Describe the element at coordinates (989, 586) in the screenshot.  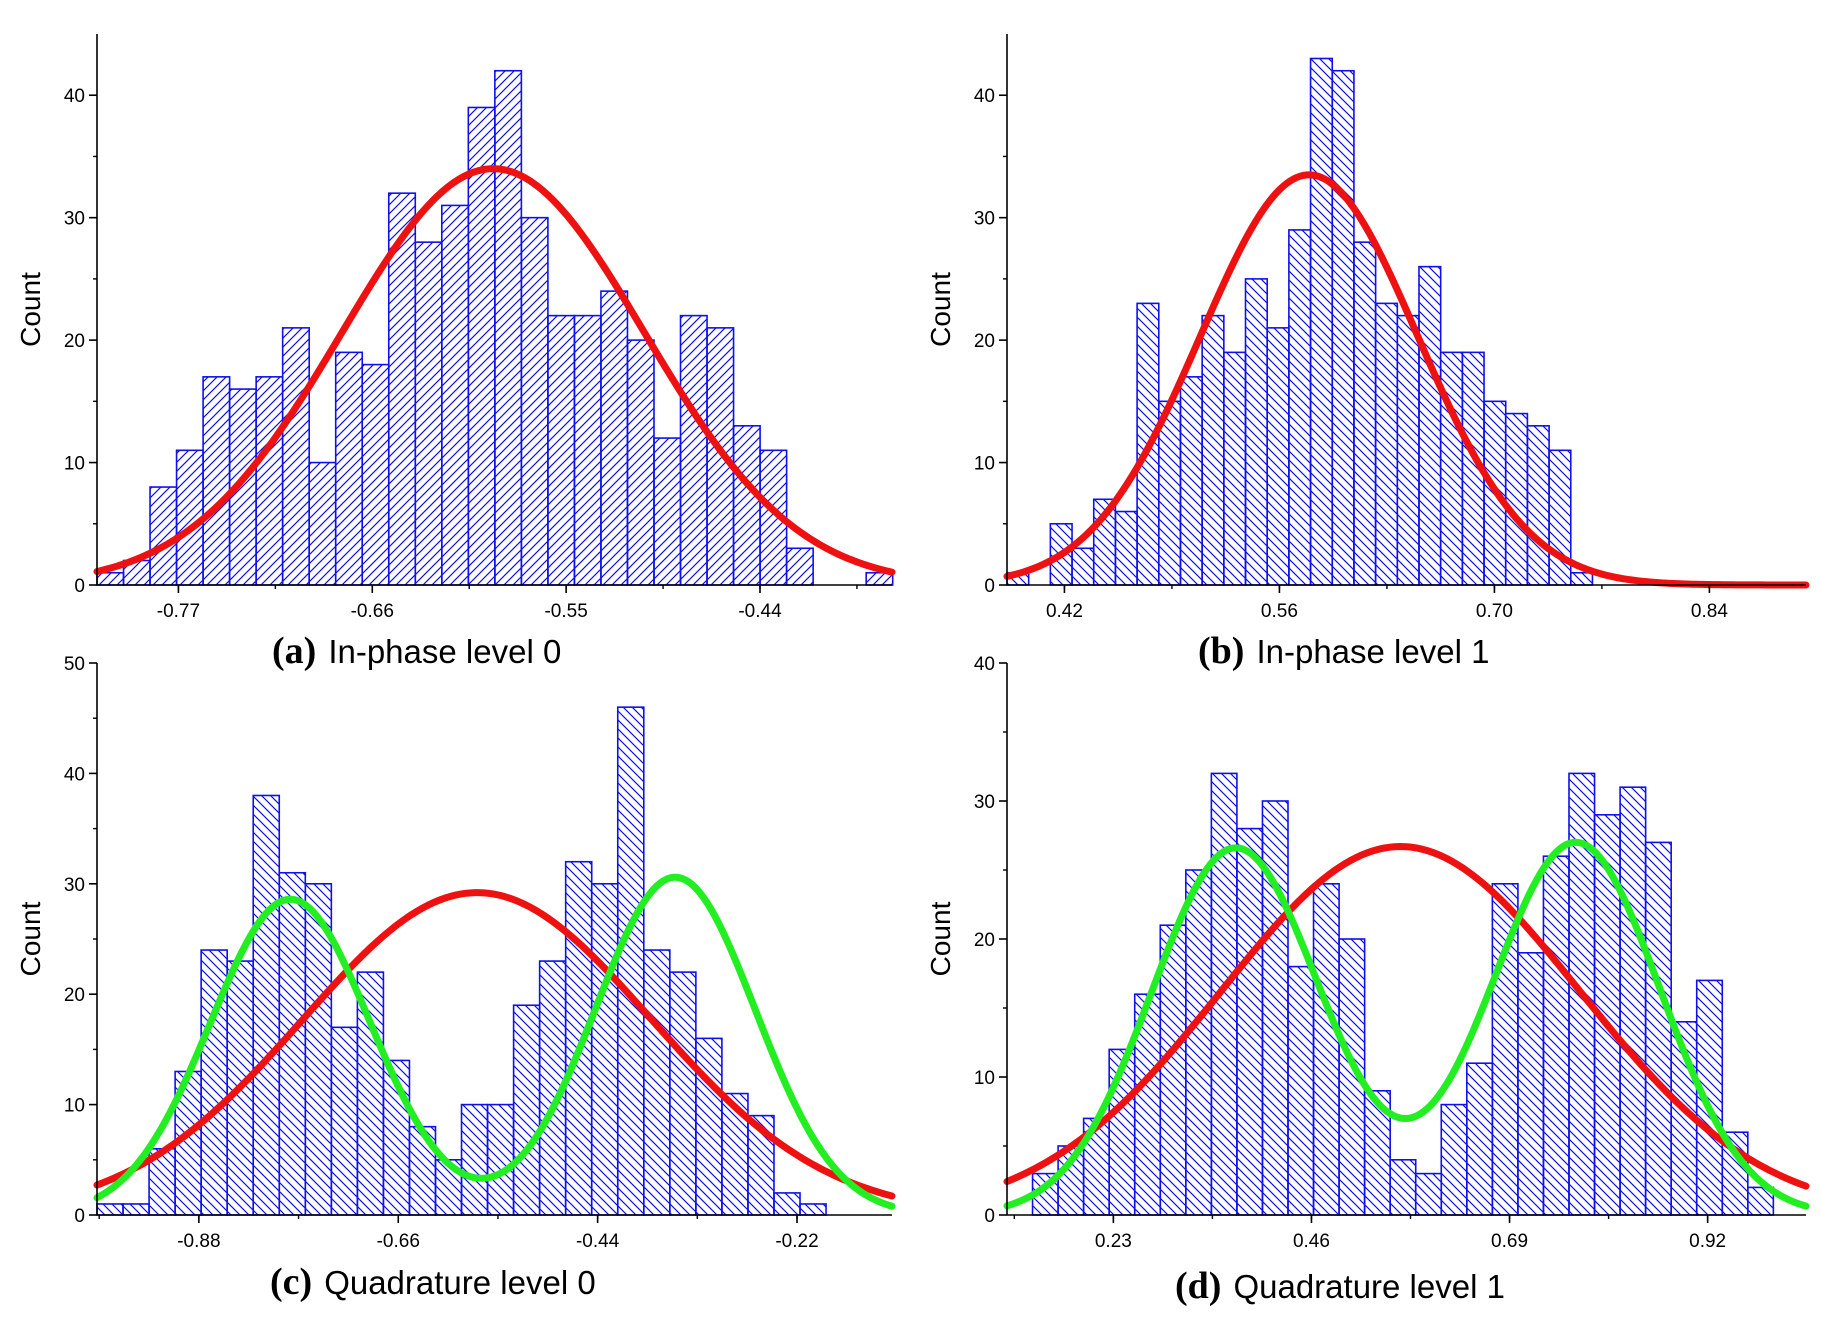
I see `y-tick-label-b-0: 0` at that location.